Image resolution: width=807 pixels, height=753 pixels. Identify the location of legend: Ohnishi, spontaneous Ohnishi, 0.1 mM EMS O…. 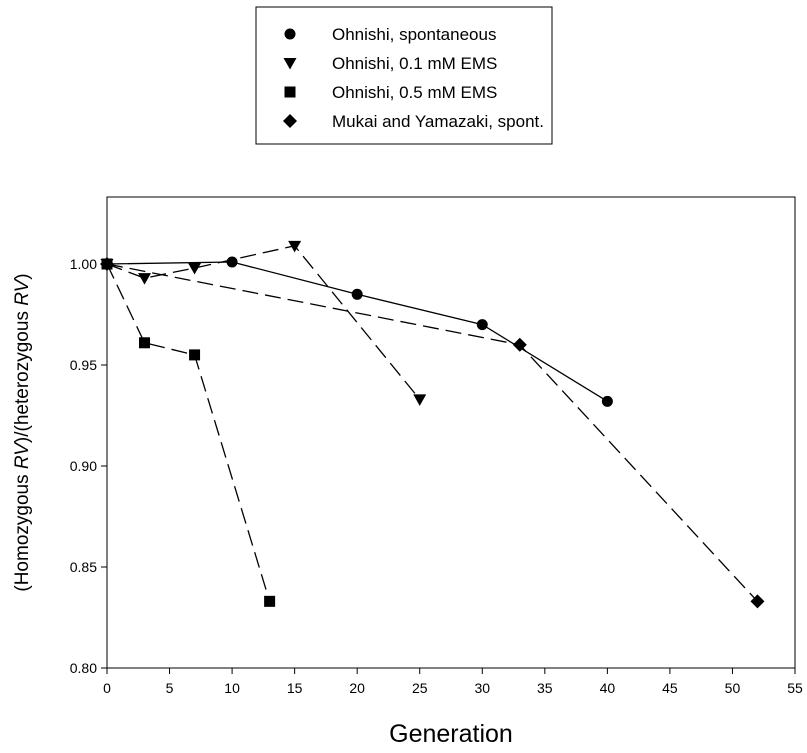
(404, 75).